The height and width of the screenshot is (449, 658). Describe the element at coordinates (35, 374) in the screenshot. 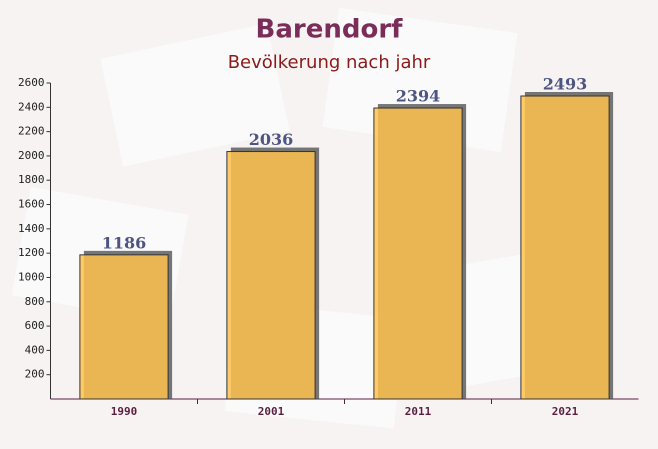

I see `y-tick-label: 200` at that location.